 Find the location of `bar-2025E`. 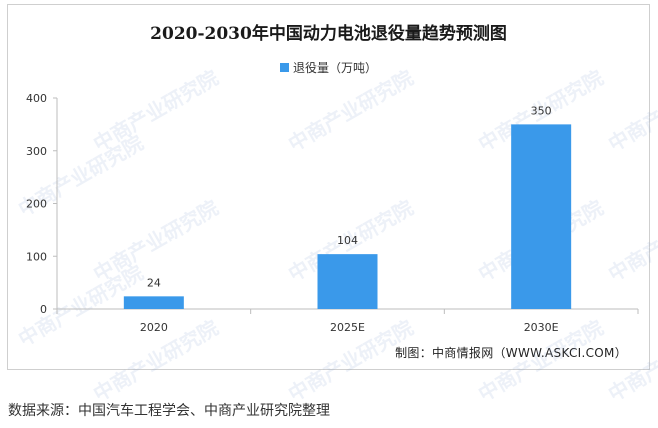

bar-2025E is located at coordinates (347, 281).